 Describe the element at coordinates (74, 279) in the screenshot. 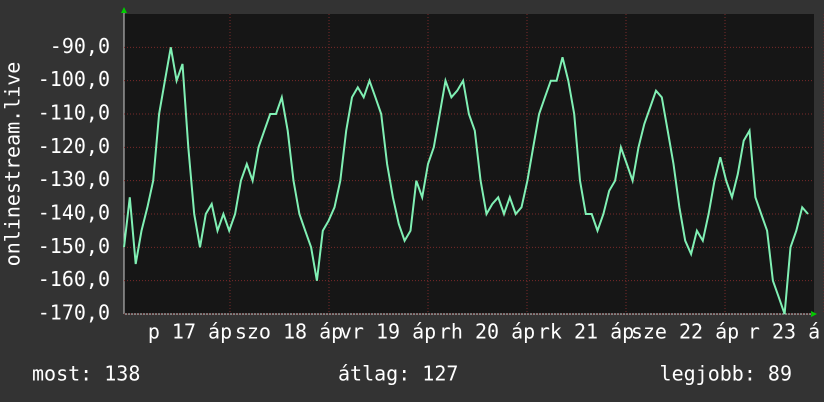

I see `y-tick-label: -160,0` at that location.